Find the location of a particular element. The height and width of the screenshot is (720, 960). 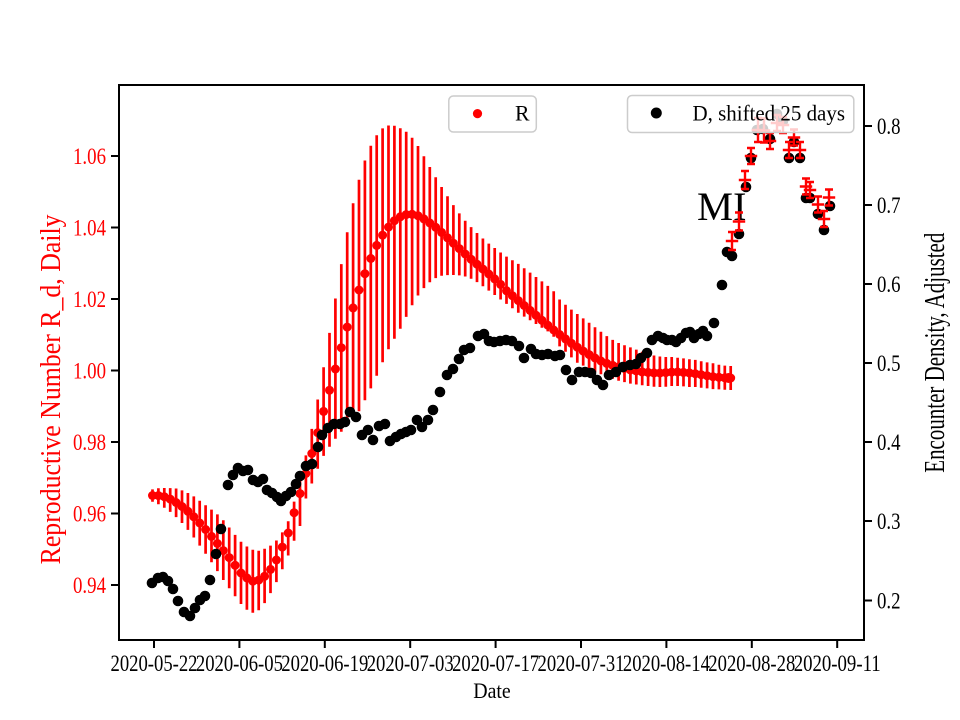

svg-text: Reproductive Number R_d, Daily is located at coordinates (51, 389).